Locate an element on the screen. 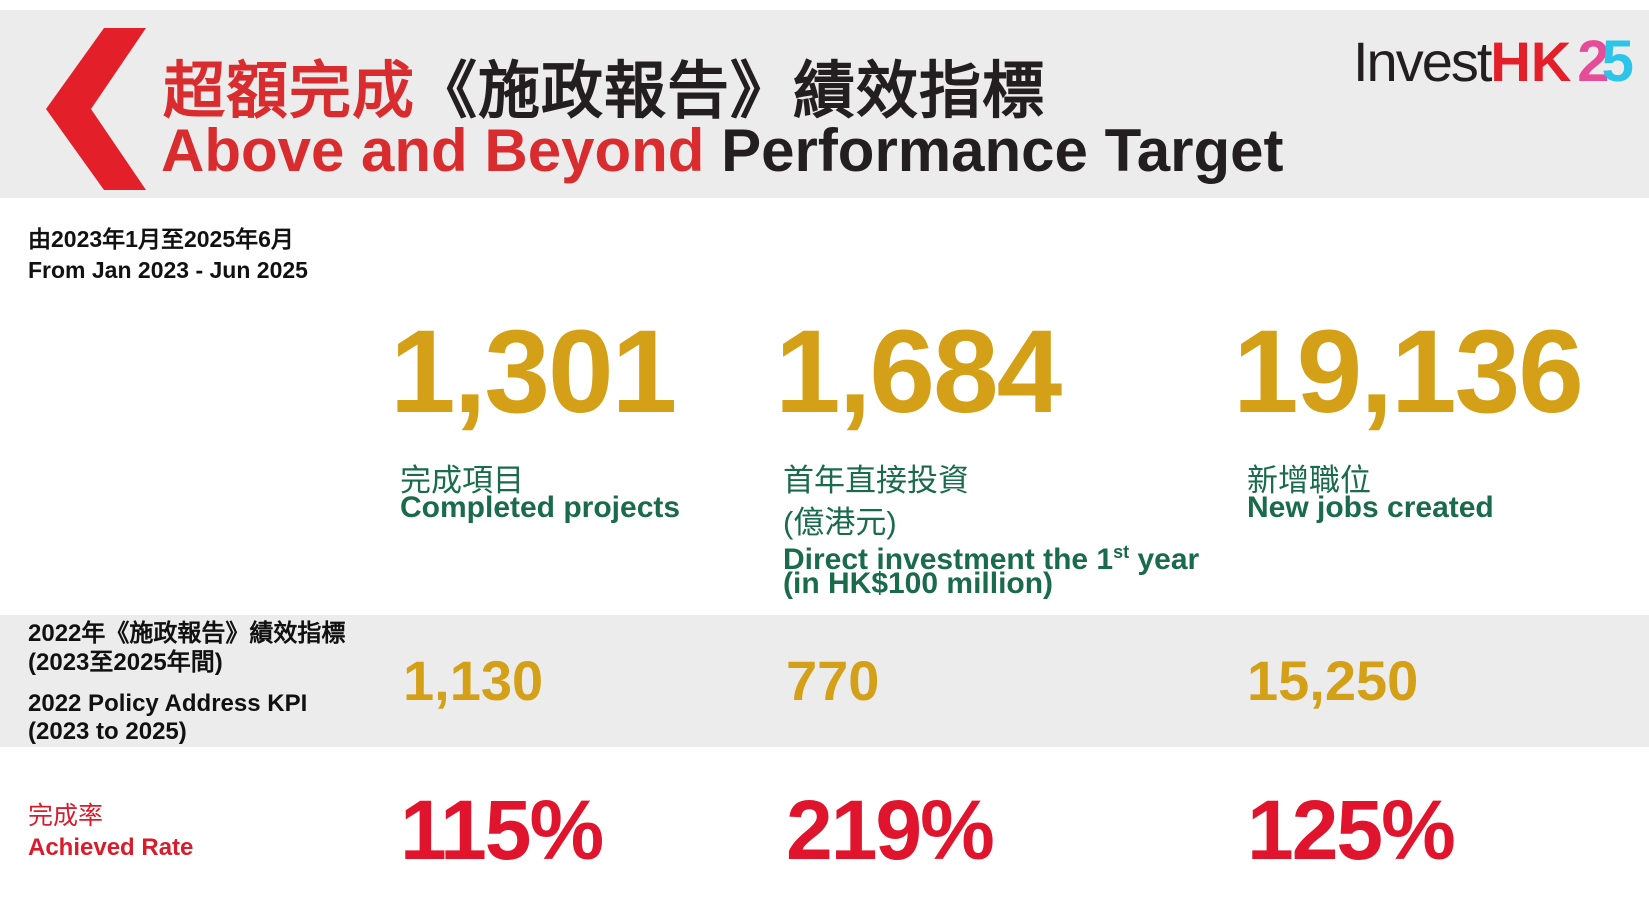 The height and width of the screenshot is (909, 1649). metric-direct-investment-label-en-unit: (in HK$100 million) is located at coordinates (918, 583).